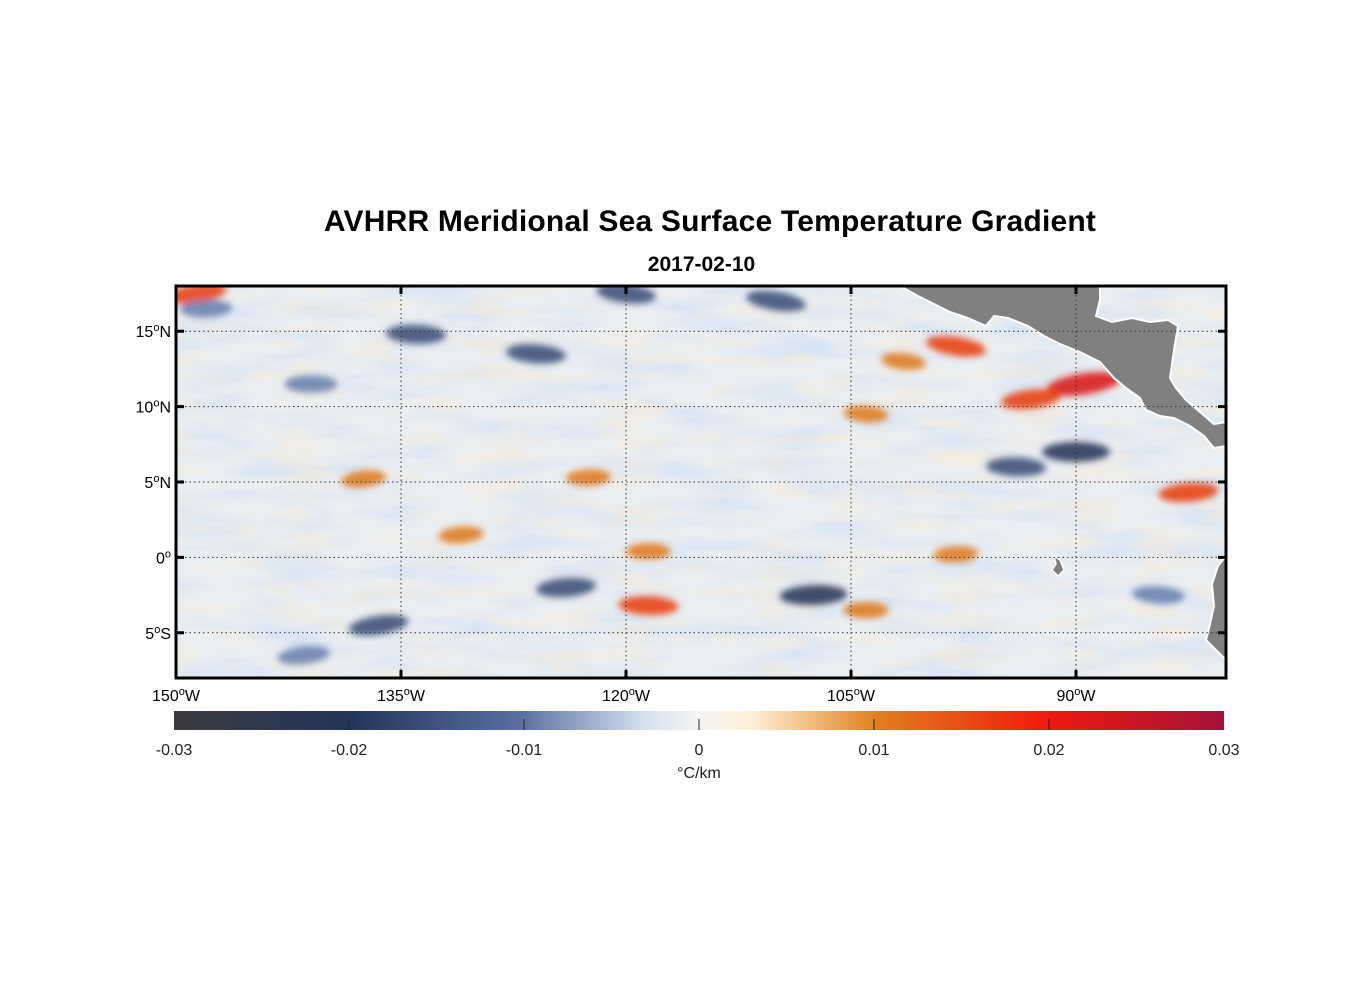 Image resolution: width=1356 pixels, height=1000 pixels. Describe the element at coordinates (176, 695) in the screenshot. I see `lon-label-150W: 150oW` at that location.